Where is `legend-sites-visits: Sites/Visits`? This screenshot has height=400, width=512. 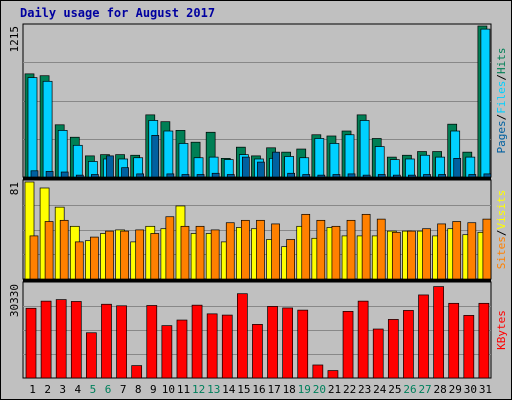
legend-sites-visits: Sites/Visits is located at coordinates (501, 230).